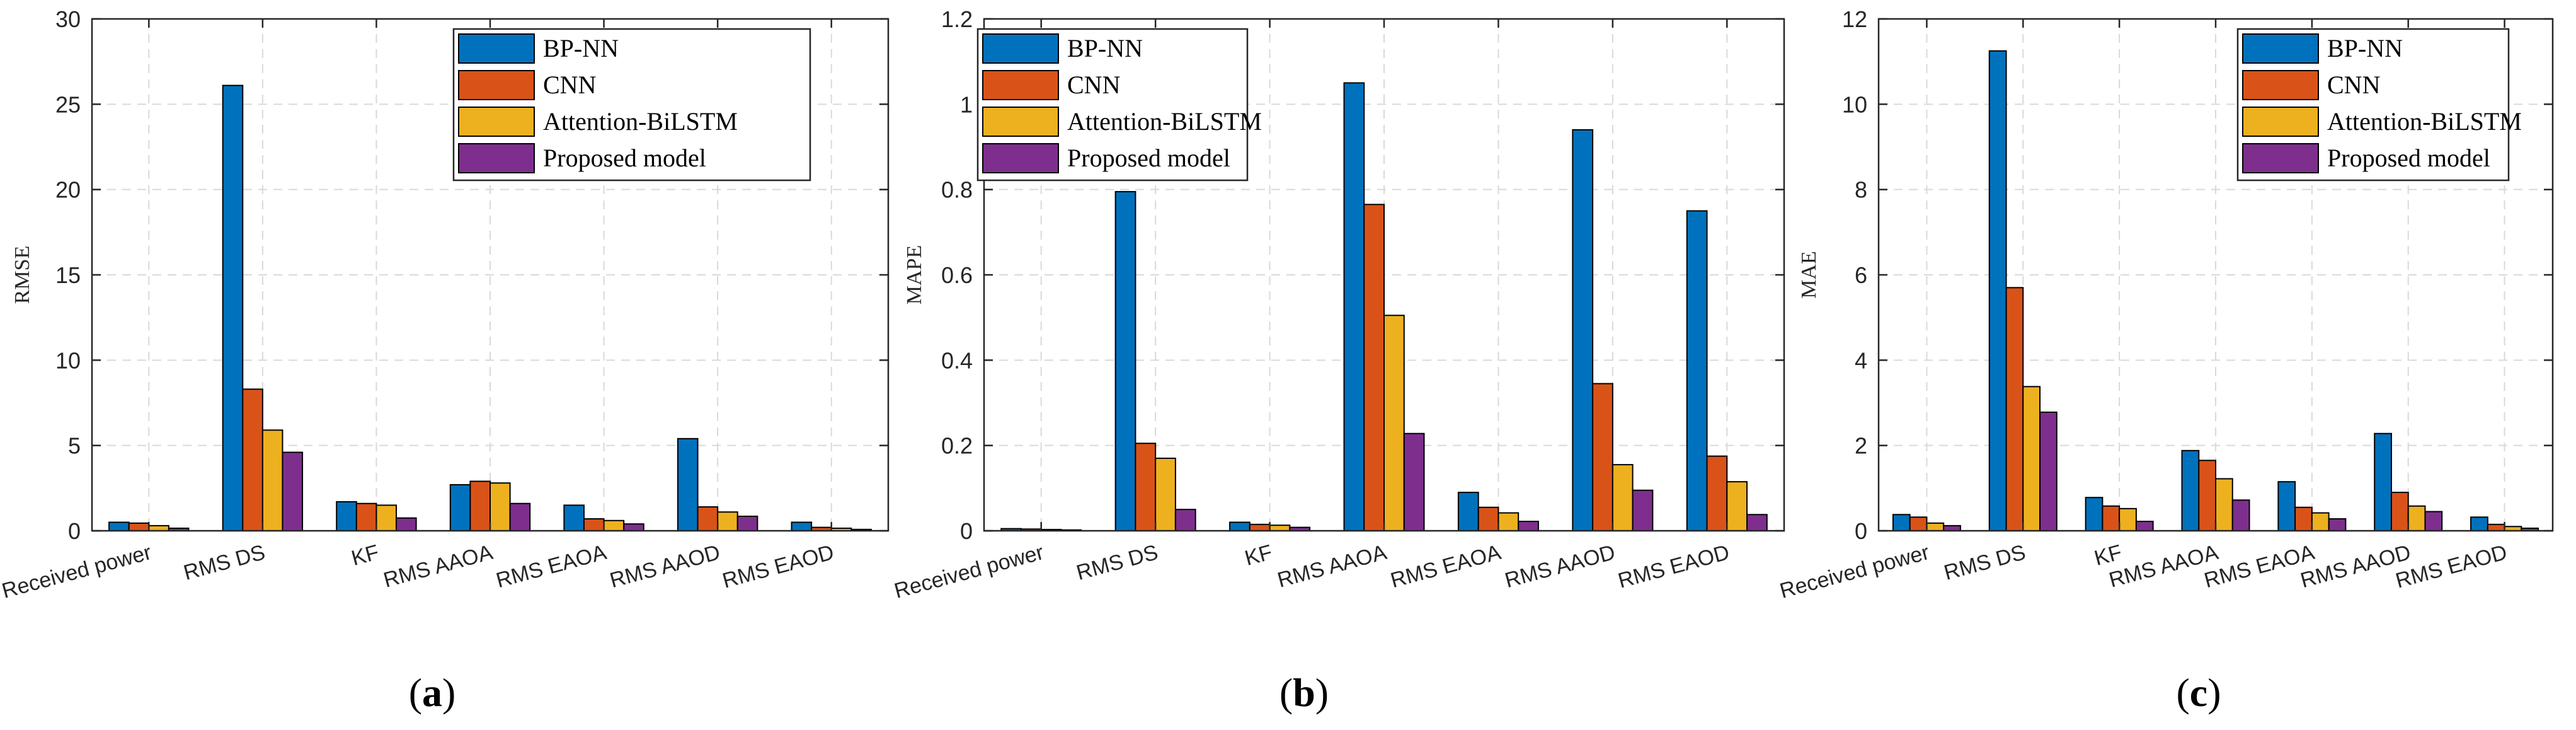  What do you see at coordinates (957, 19) in the screenshot?
I see `y-tick-label: 1.2` at bounding box center [957, 19].